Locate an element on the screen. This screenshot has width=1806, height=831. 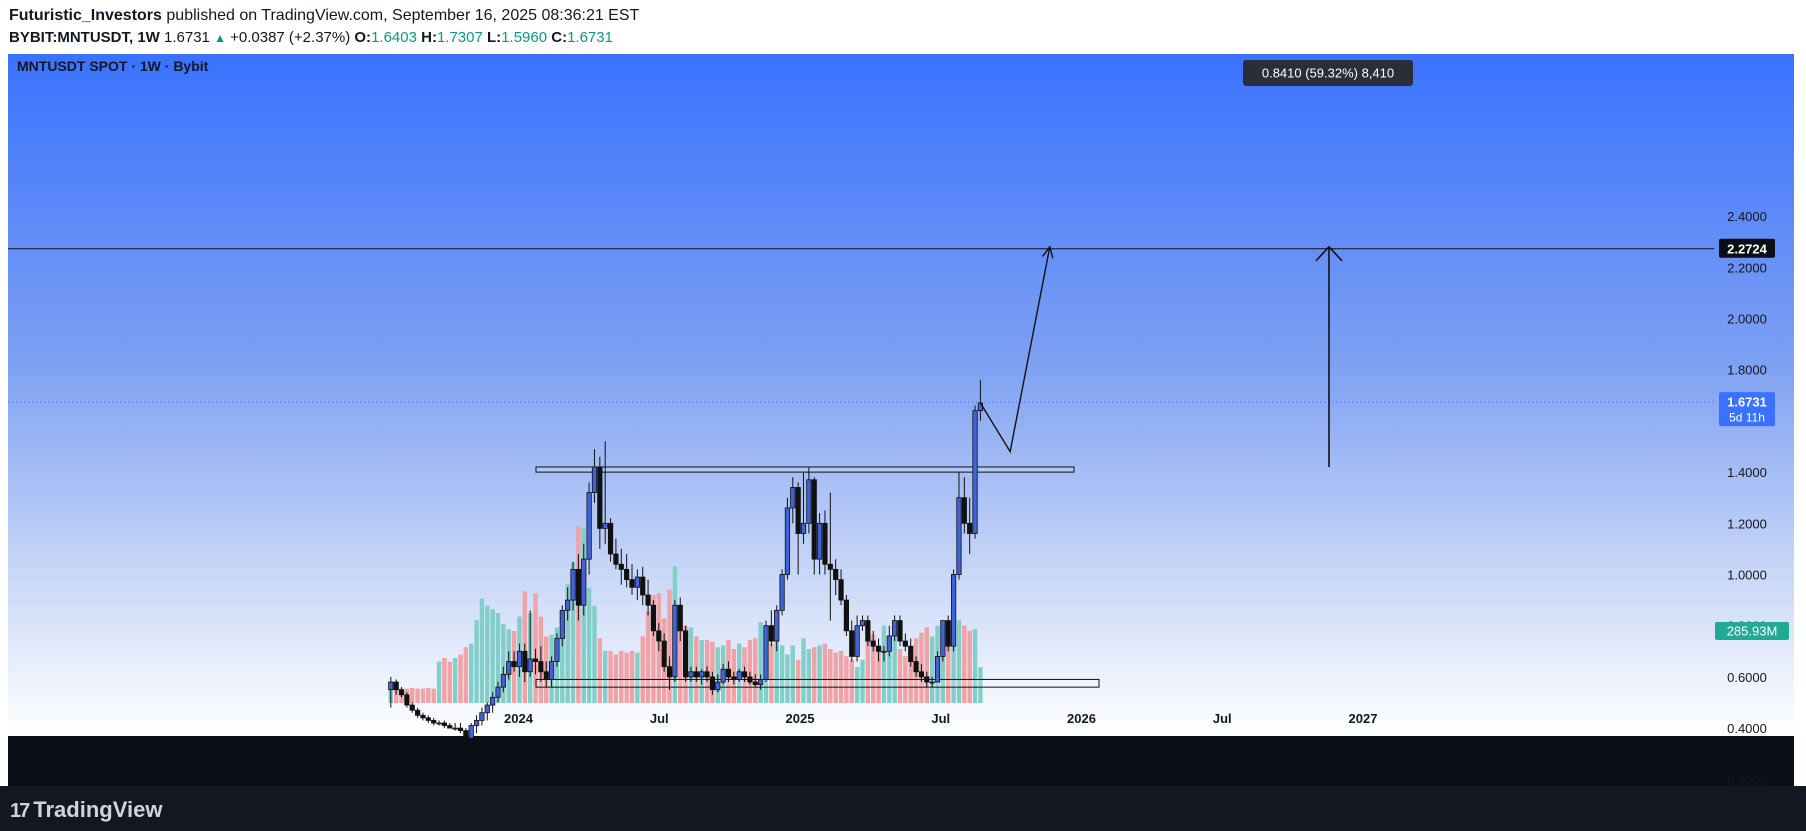
symbol-name: BYBIT:MNTUSDT, 1W is located at coordinates (84, 37).